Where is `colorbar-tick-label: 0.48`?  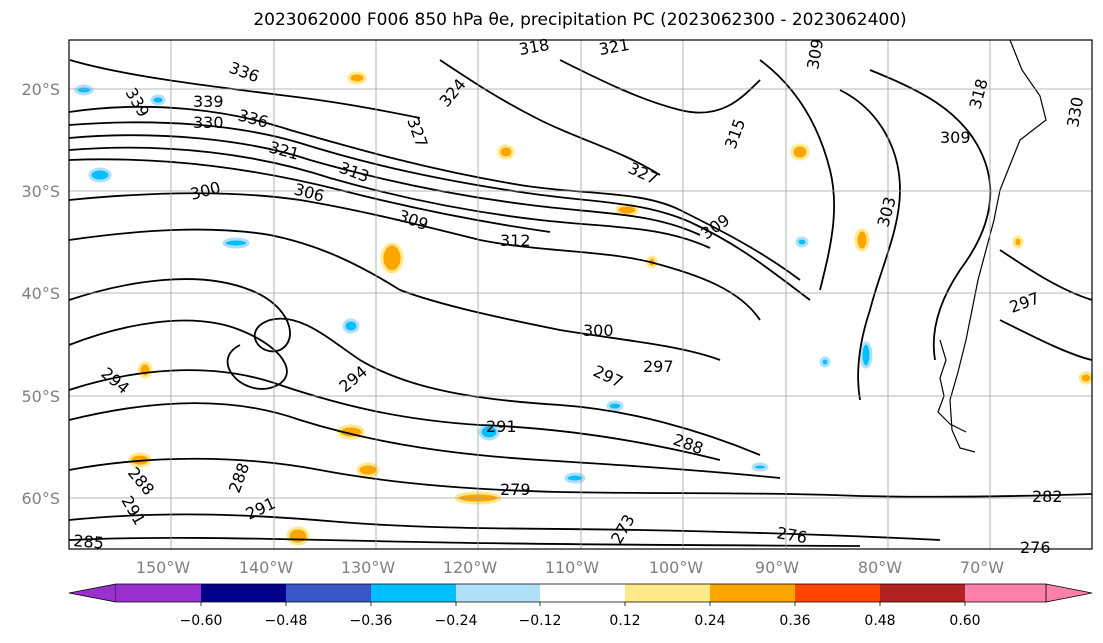
colorbar-tick-label: 0.48 is located at coordinates (879, 621).